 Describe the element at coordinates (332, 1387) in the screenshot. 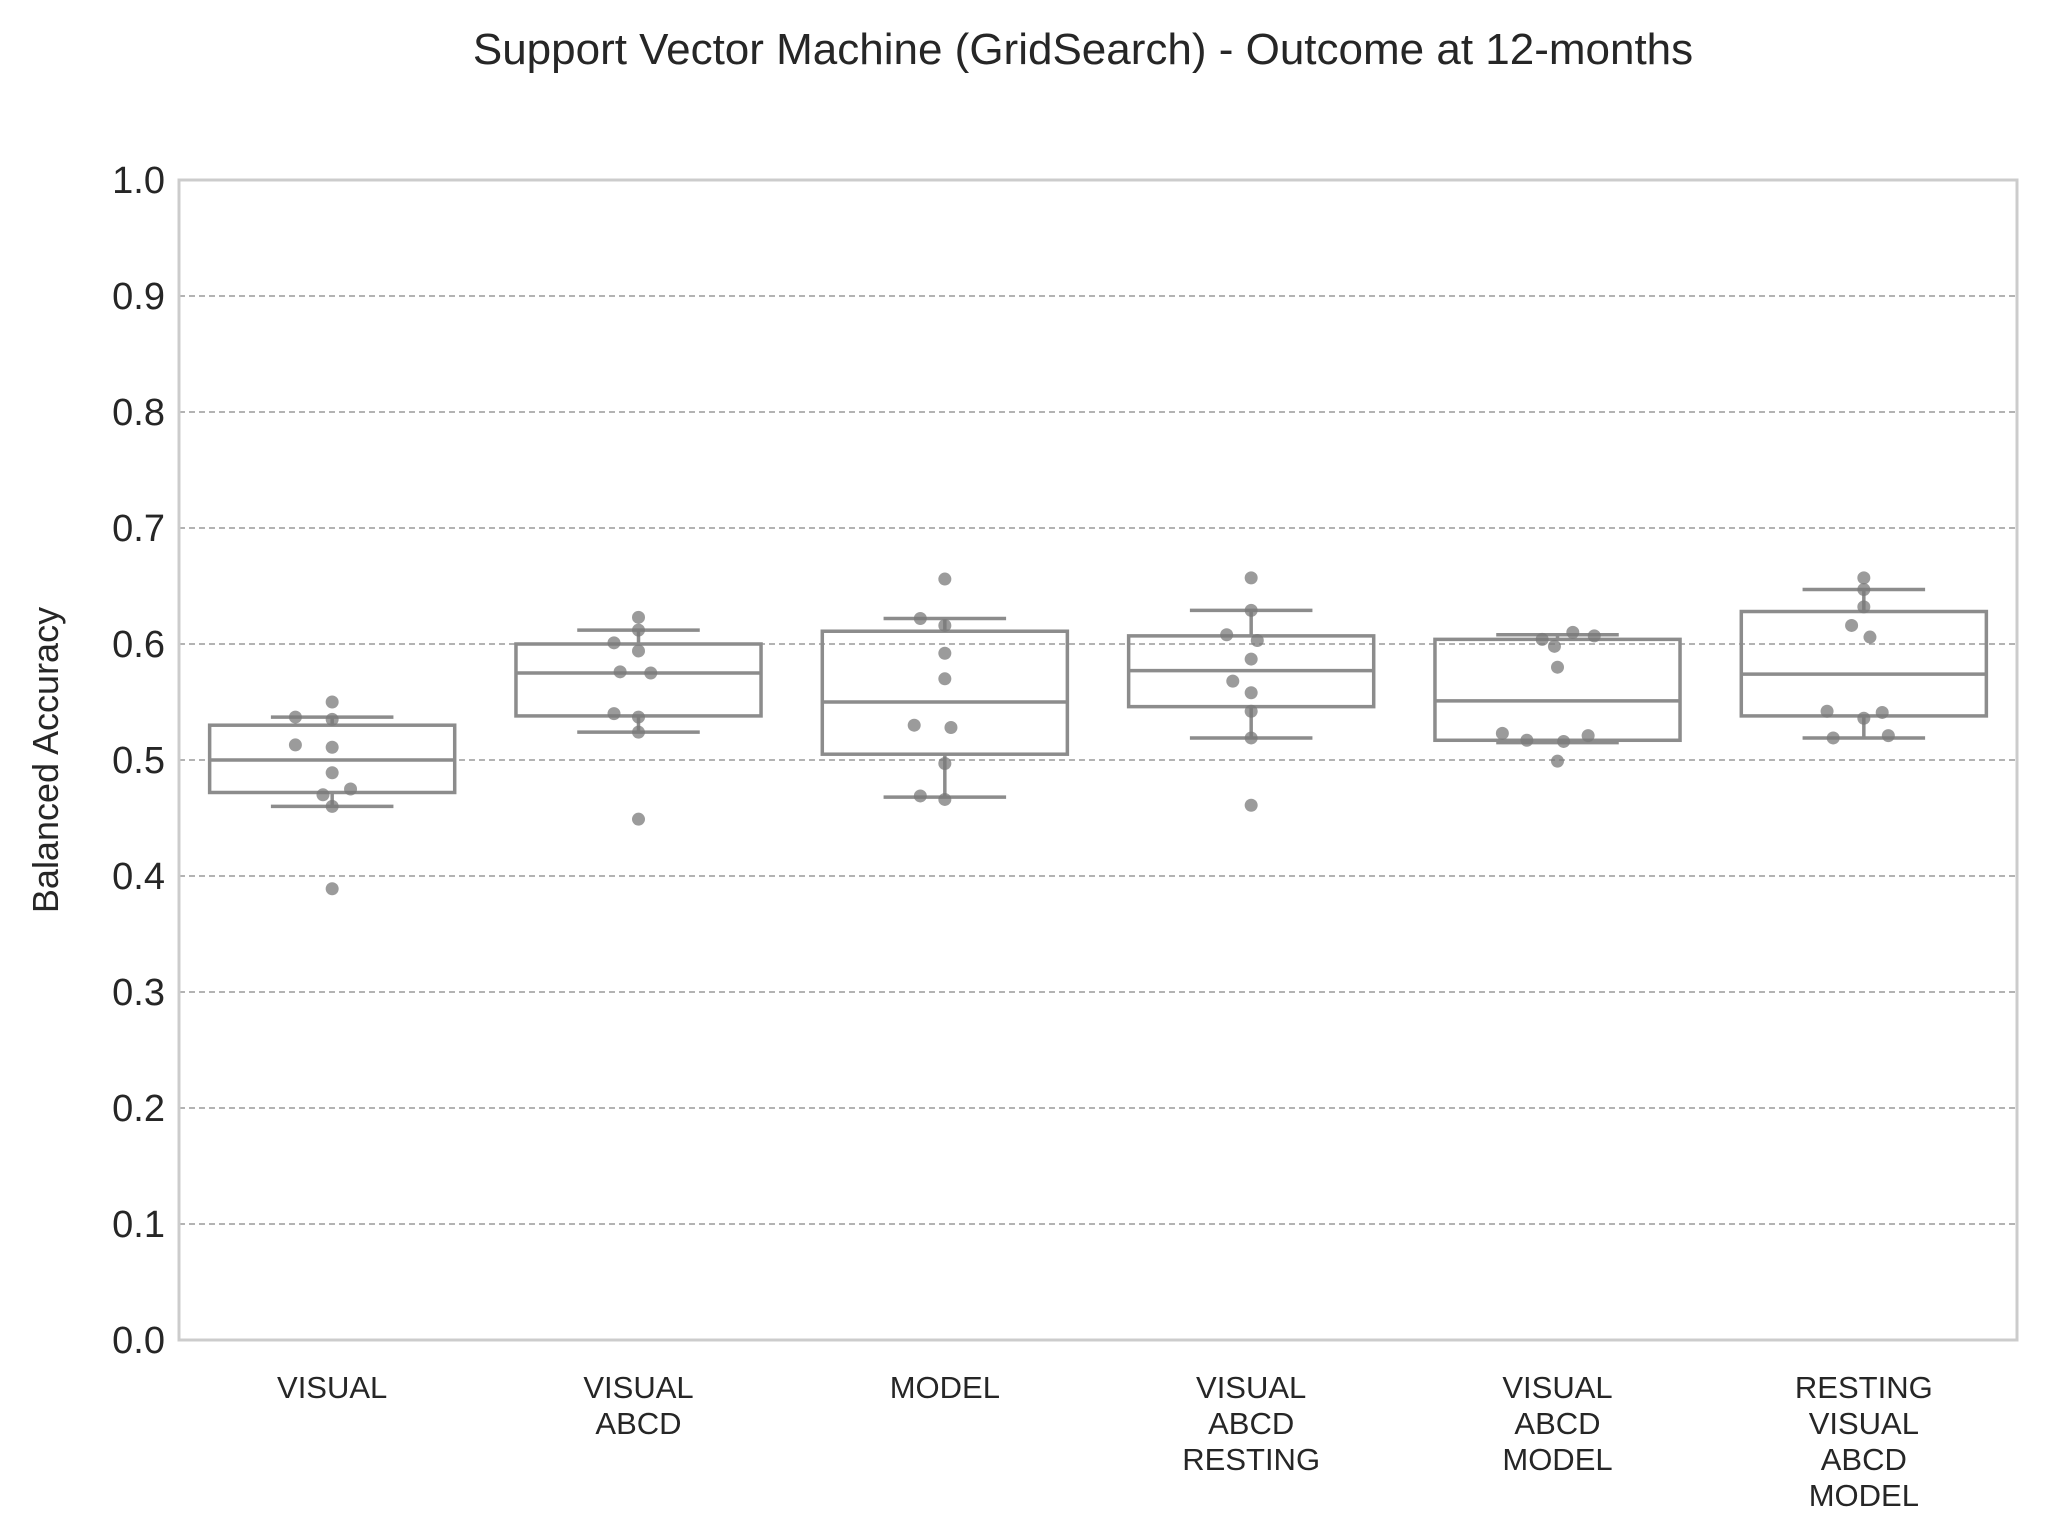

I see `x-tick-label: VISUAL` at that location.